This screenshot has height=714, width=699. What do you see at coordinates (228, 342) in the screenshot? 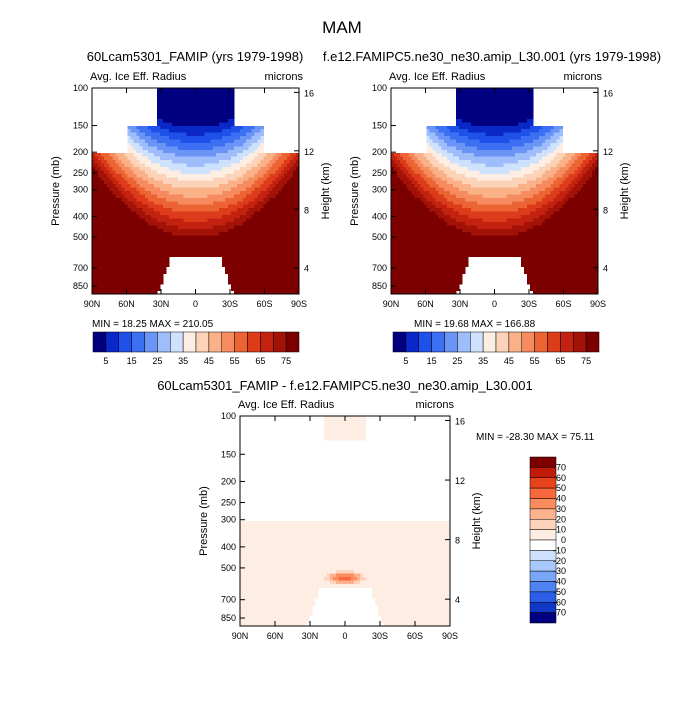
I see `colorbar-box` at bounding box center [228, 342].